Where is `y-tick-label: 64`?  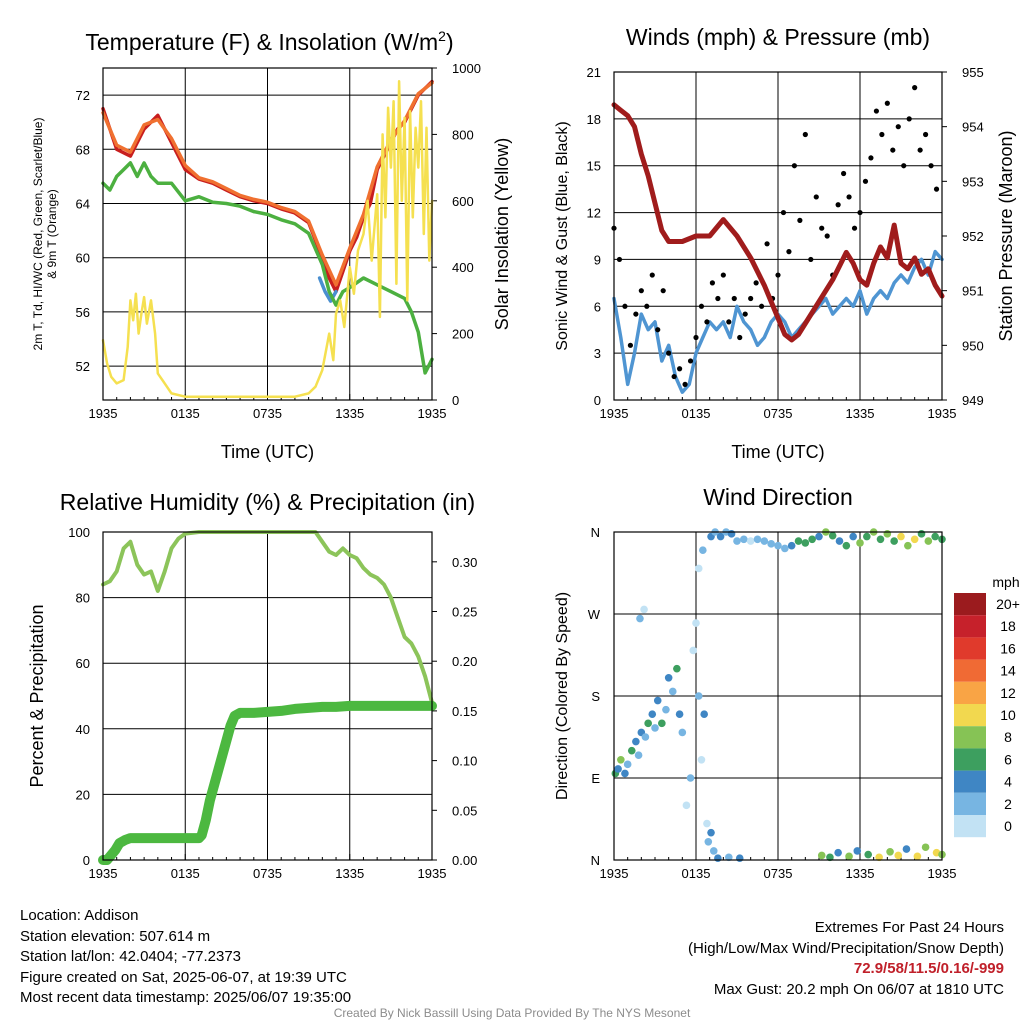
y-tick-label: 64 is located at coordinates (83, 204).